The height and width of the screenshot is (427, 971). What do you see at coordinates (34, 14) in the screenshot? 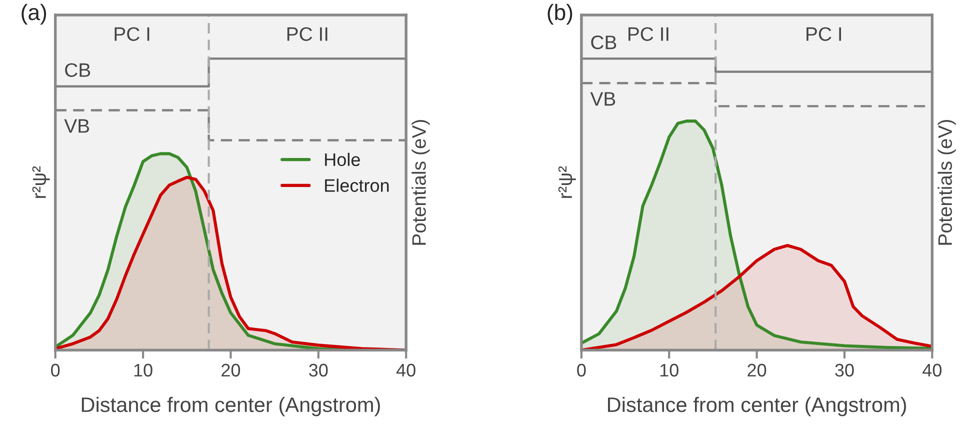
I see `chart-title: (a)` at bounding box center [34, 14].